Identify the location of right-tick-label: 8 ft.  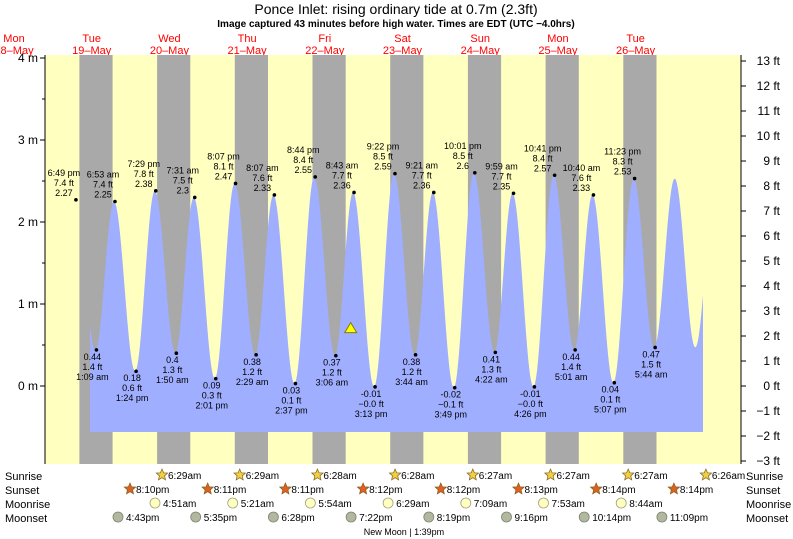
(771, 186).